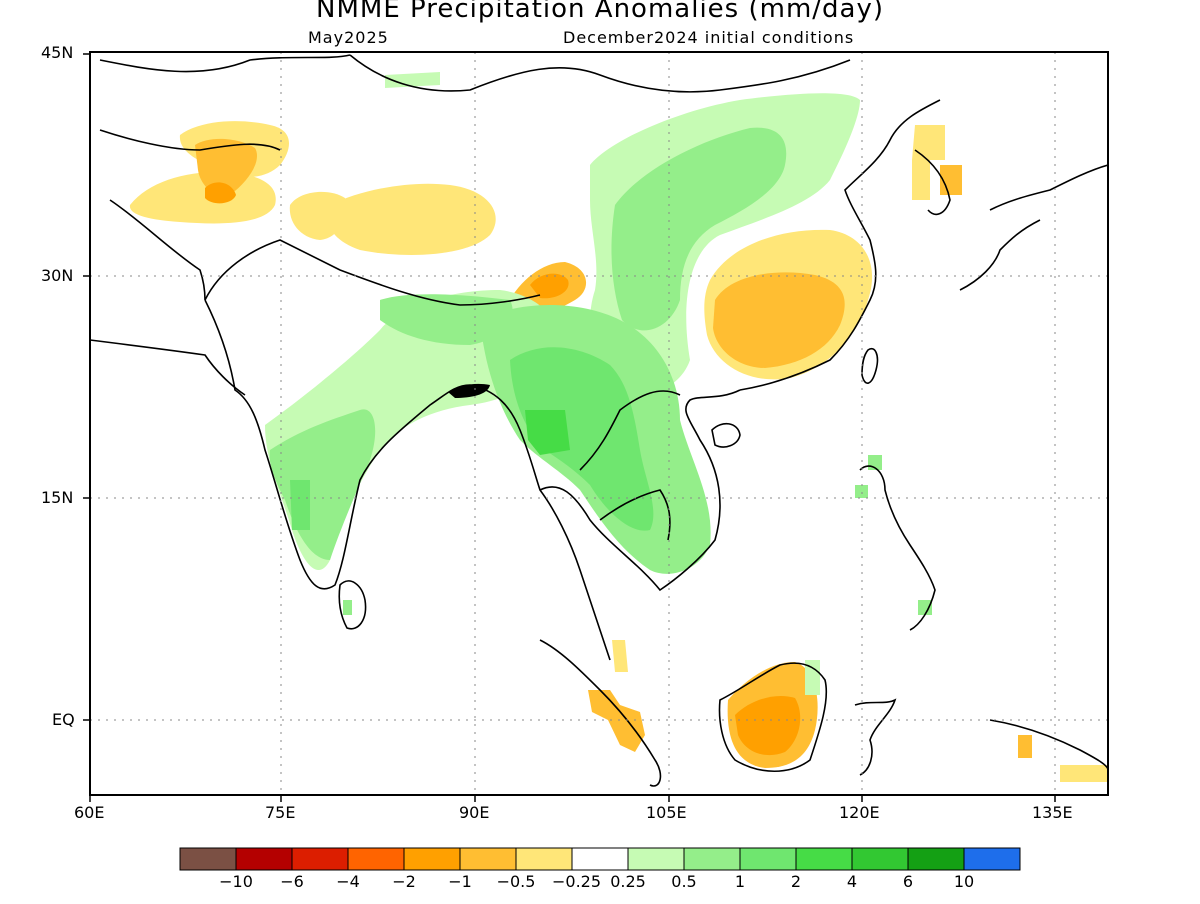 This screenshot has width=1200, height=904. What do you see at coordinates (236, 881) in the screenshot?
I see `colorbar-tick-label: −10` at bounding box center [236, 881].